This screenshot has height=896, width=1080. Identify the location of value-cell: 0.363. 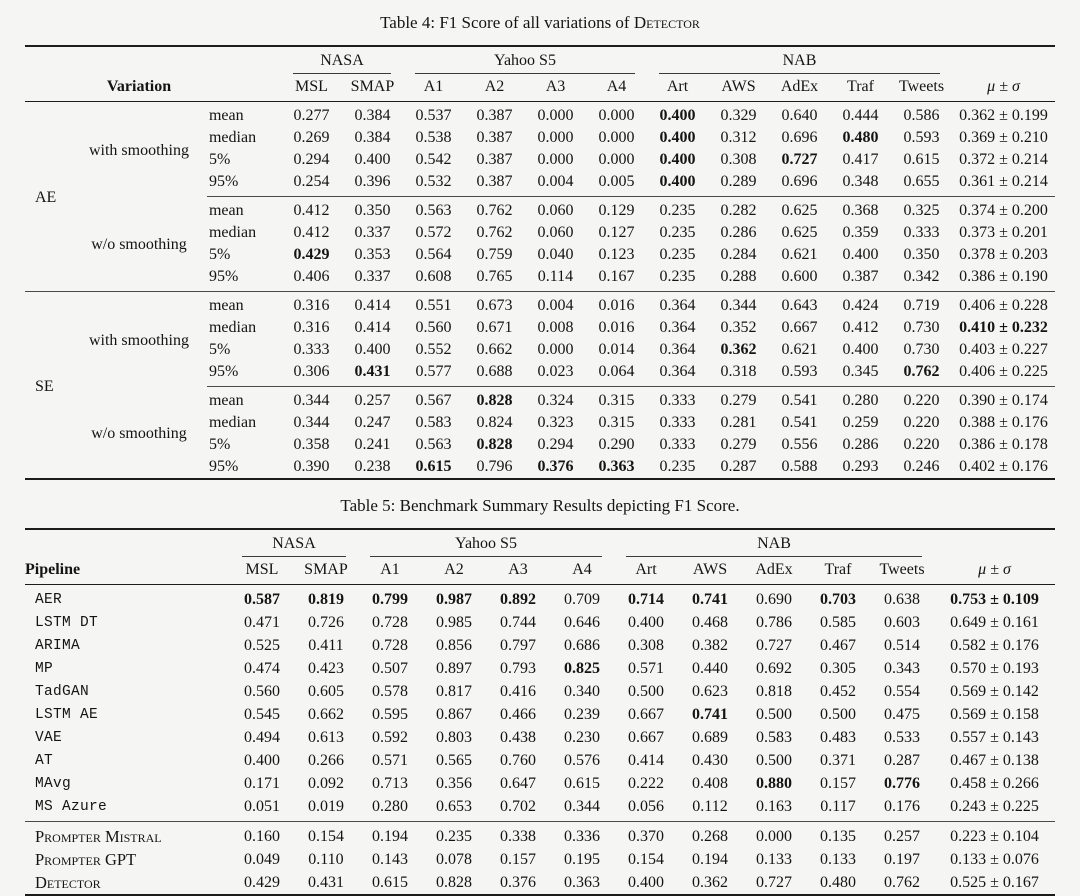
(616, 466).